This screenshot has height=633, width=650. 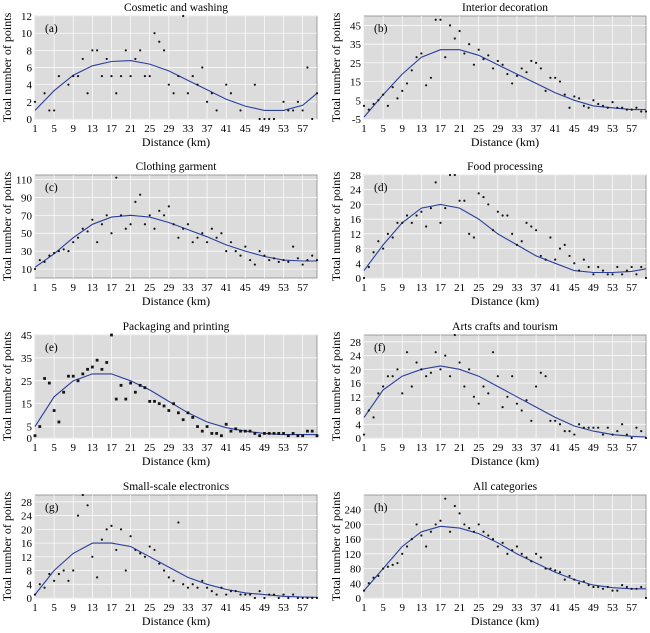 What do you see at coordinates (381, 29) in the screenshot?
I see `panel-label: (b)` at bounding box center [381, 29].